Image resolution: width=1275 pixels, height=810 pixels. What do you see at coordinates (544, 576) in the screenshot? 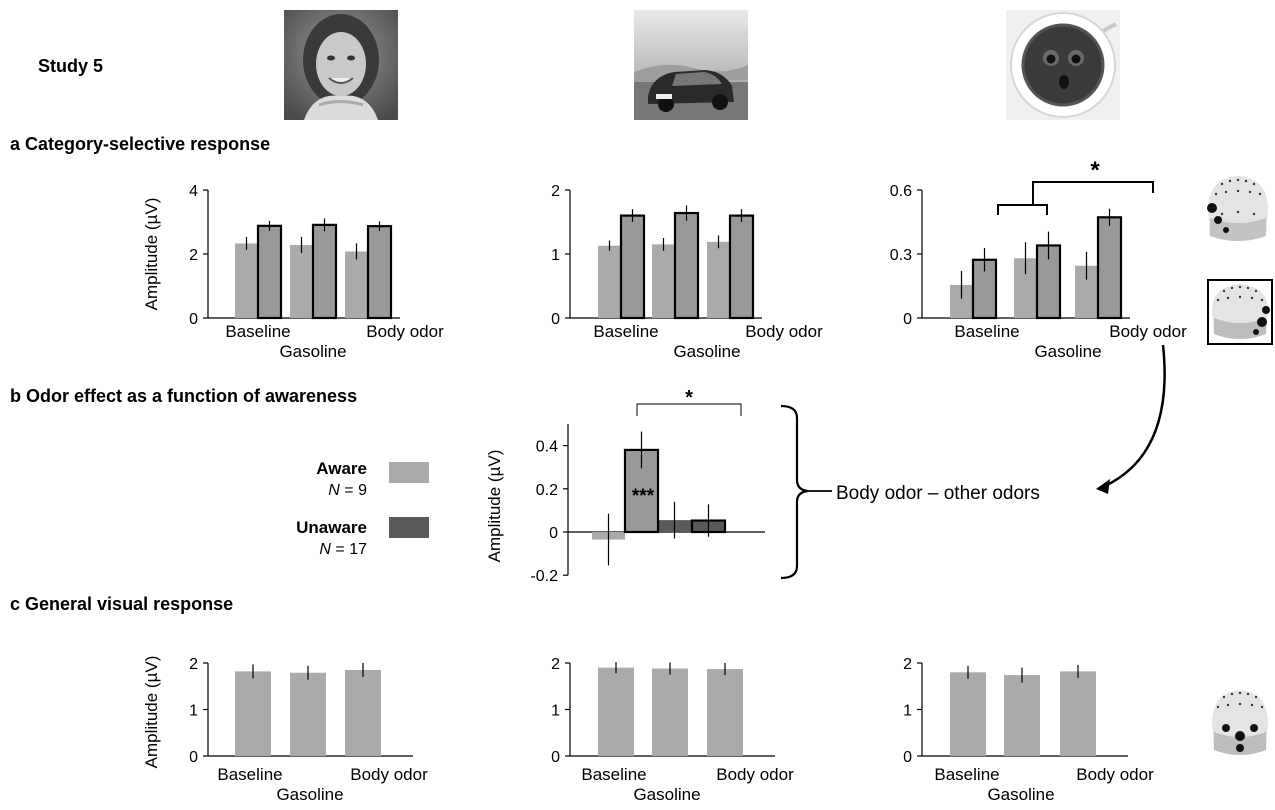
I see `b-ytick-label: -0.2` at bounding box center [544, 576].